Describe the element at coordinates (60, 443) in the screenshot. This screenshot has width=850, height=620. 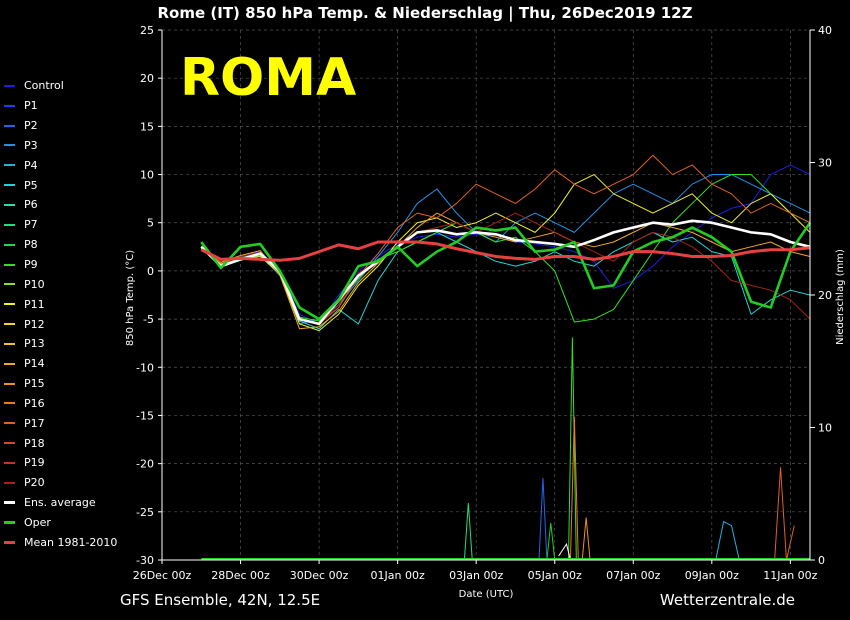
I see `legend-item: P18` at that location.